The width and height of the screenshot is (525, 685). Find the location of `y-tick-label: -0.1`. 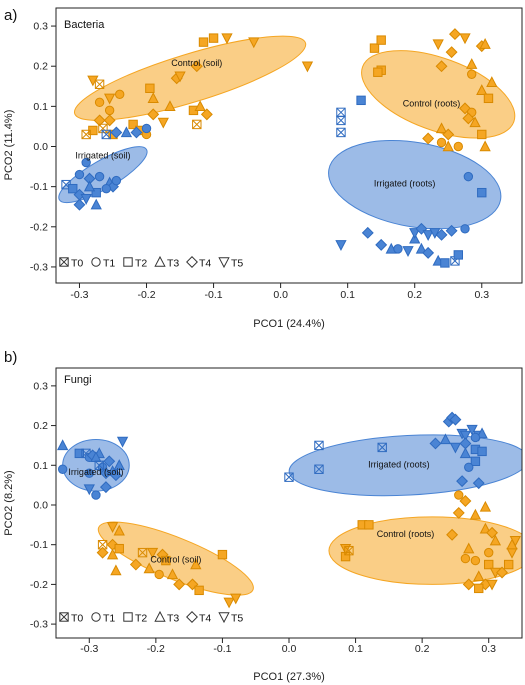

y-tick-label: -0.1 is located at coordinates (39, 545).